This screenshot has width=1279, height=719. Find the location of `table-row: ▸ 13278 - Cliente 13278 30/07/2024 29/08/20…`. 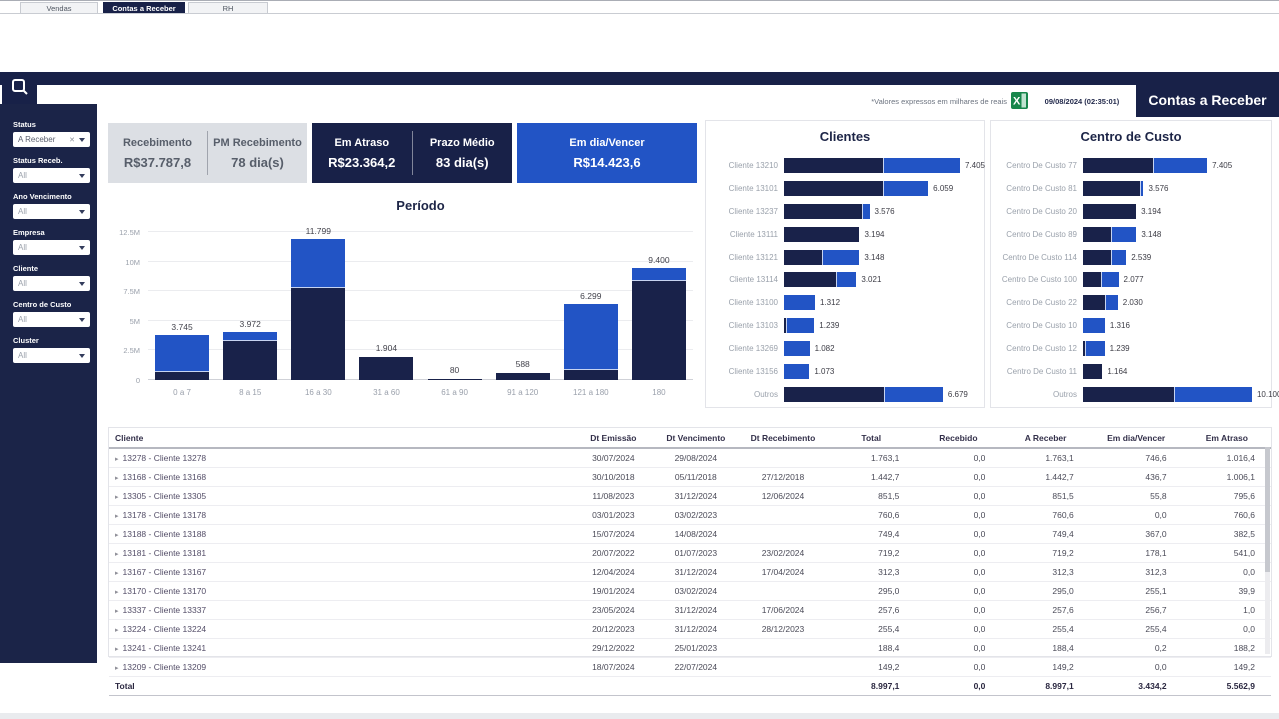

table-row: ▸ 13278 - Cliente 13278 30/07/2024 29/08/20… is located at coordinates (690, 458).